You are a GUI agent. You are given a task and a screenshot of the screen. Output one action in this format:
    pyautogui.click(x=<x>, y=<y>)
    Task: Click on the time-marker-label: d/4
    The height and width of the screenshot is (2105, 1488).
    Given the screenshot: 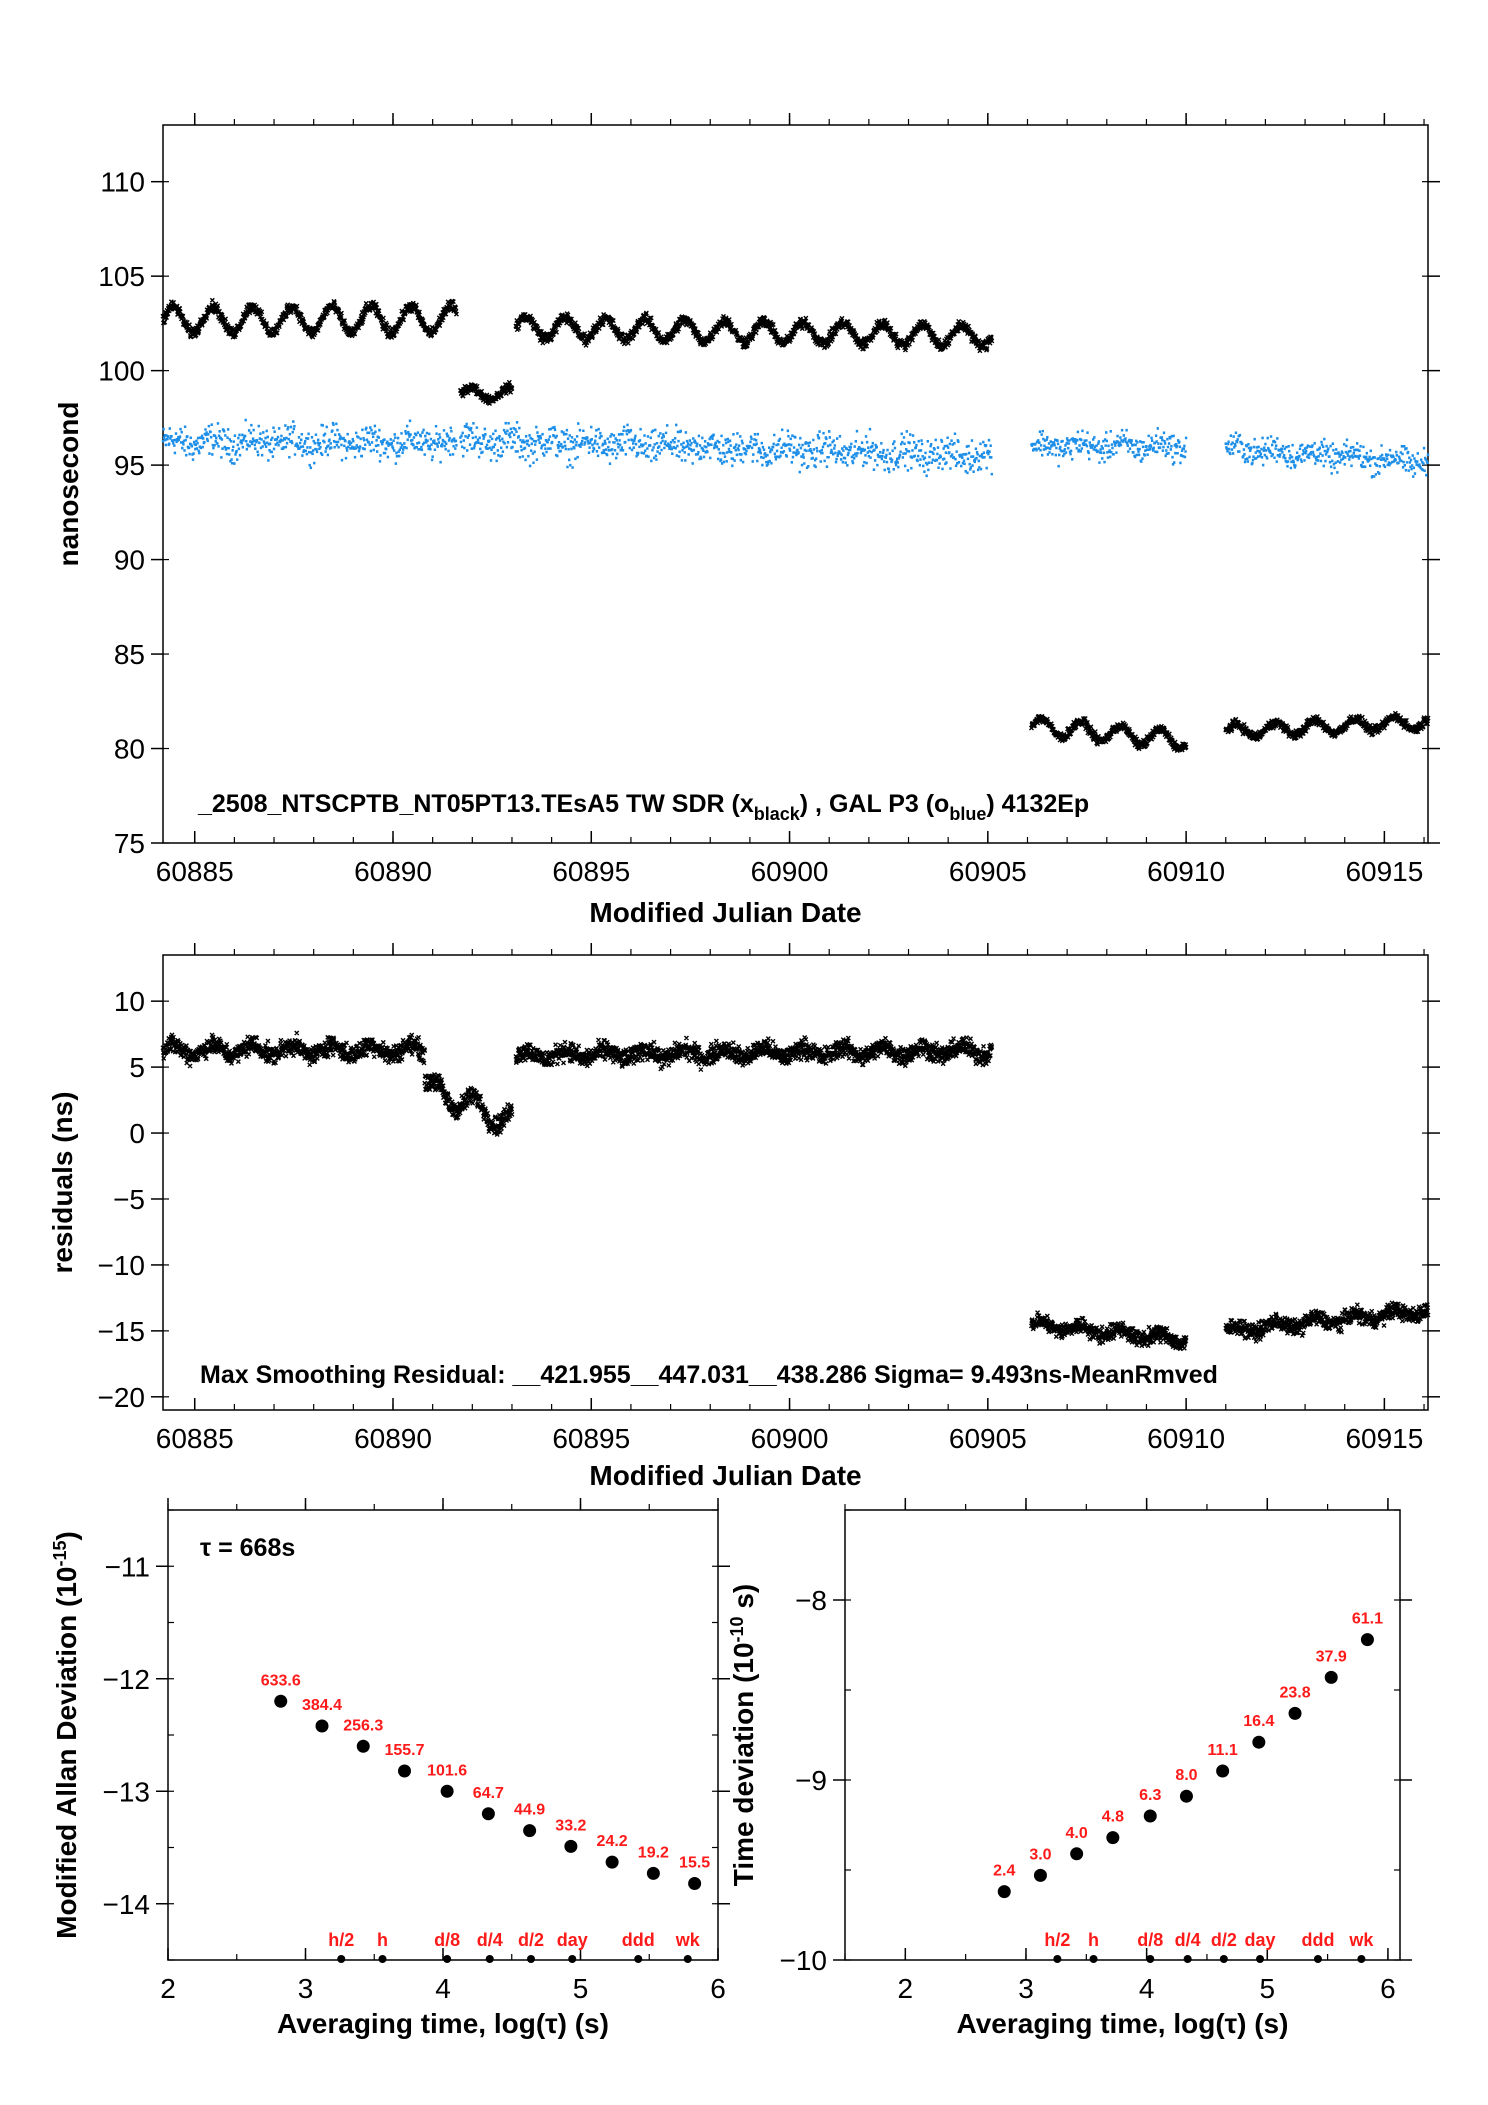 What is the action you would take?
    pyautogui.click(x=490, y=1940)
    